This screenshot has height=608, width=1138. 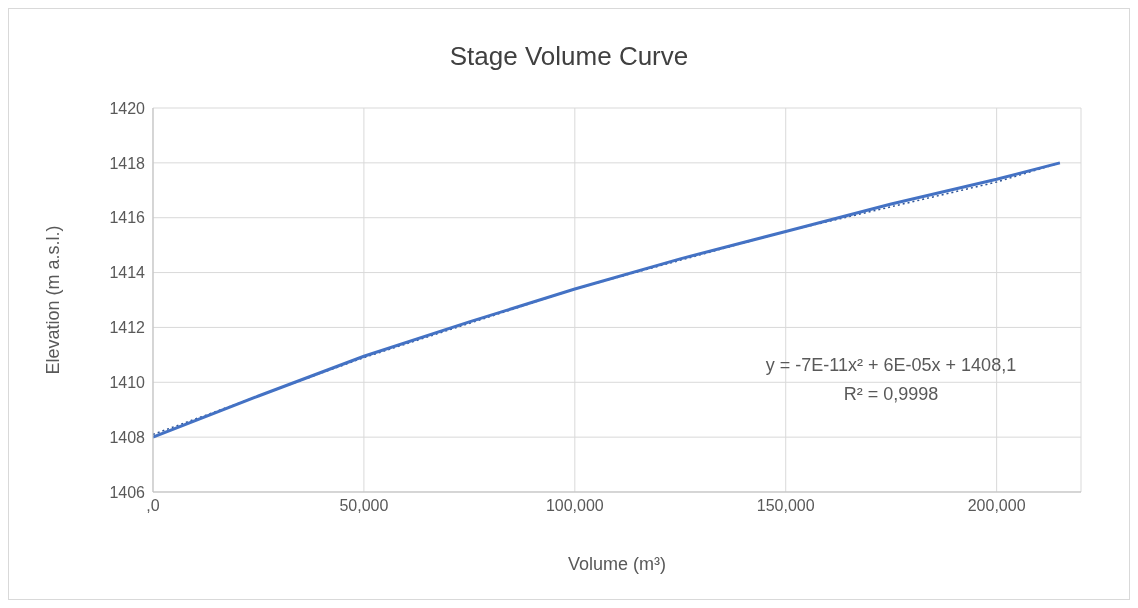 What do you see at coordinates (574, 506) in the screenshot?
I see `x-tick-label: 100,000` at bounding box center [574, 506].